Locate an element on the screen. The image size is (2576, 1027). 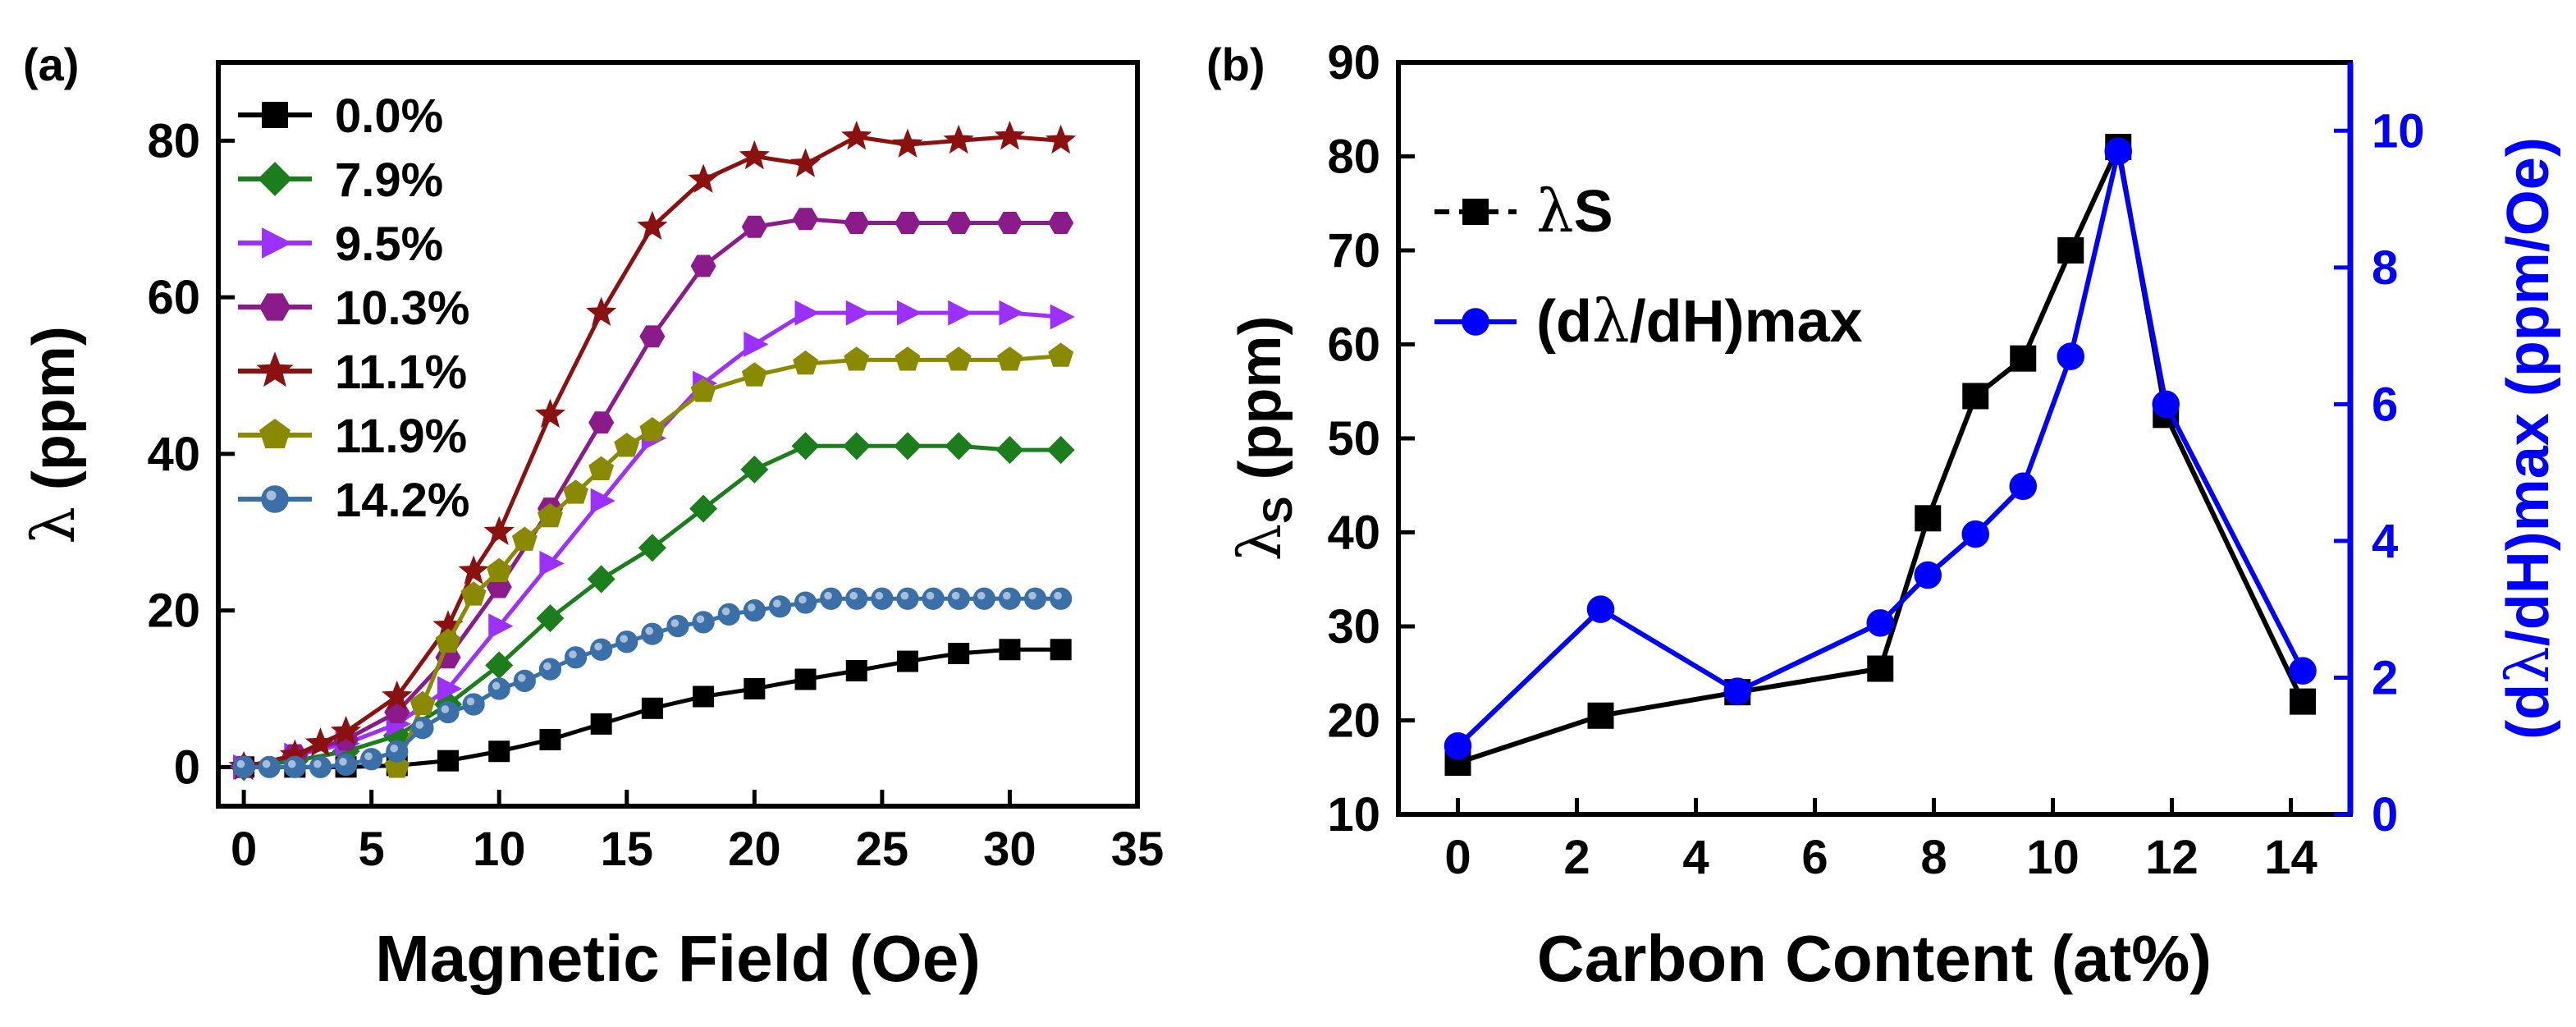
panel-b-legend-marker is located at coordinates (1475, 212).